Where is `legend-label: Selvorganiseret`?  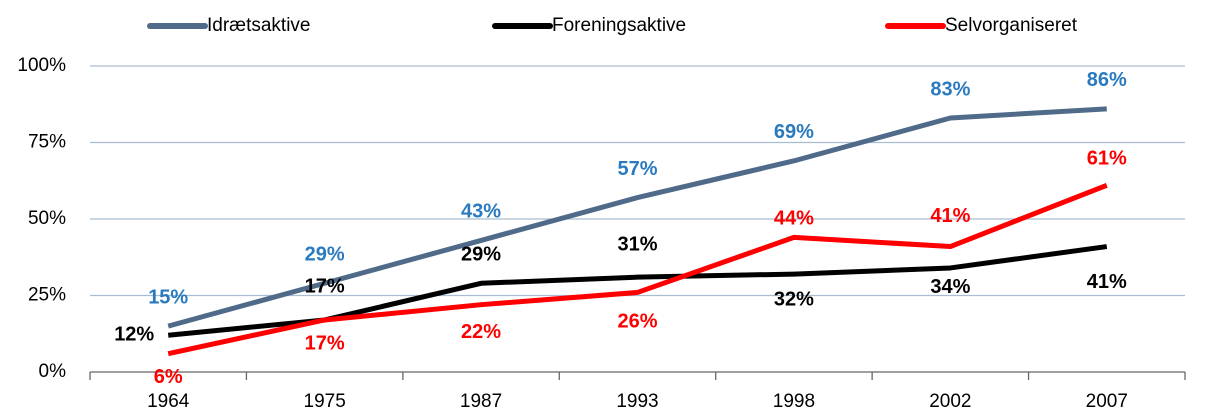
legend-label: Selvorganiseret is located at coordinates (1011, 25).